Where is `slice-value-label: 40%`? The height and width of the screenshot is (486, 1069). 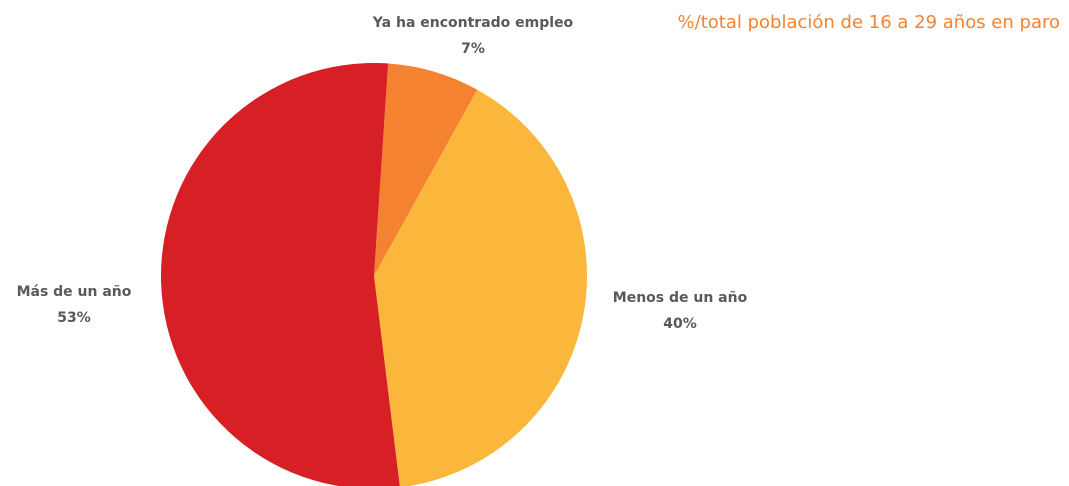
slice-value-label: 40% is located at coordinates (680, 324).